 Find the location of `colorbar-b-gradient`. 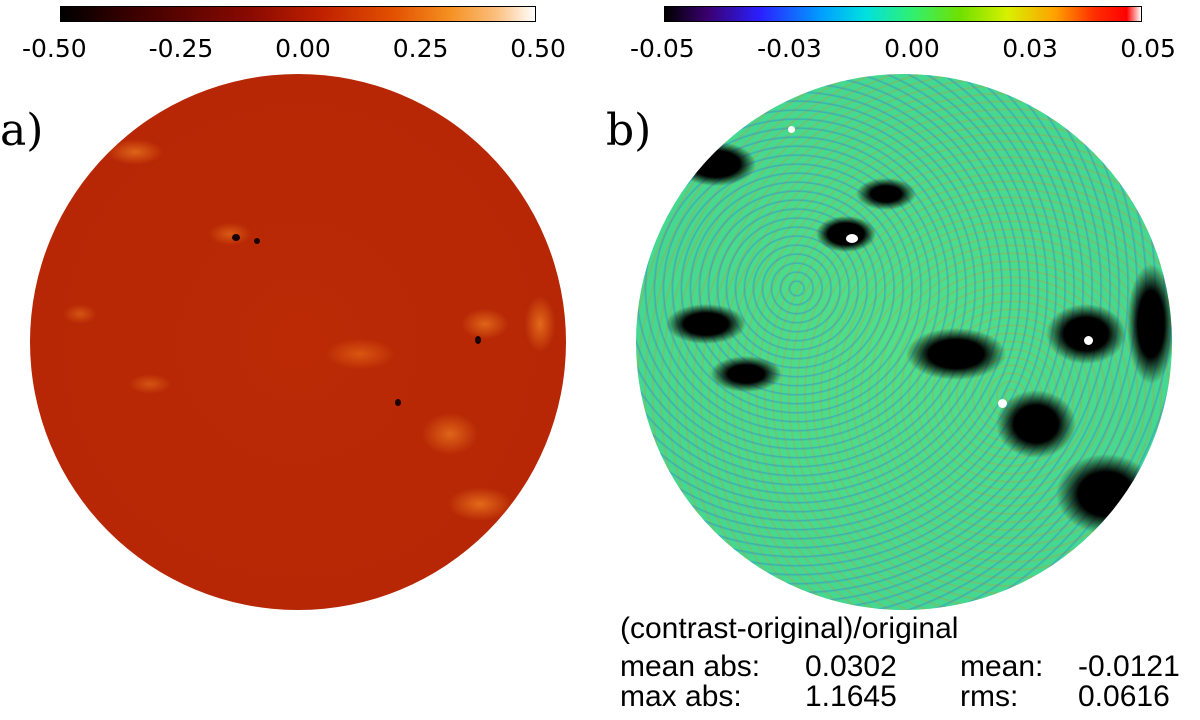

colorbar-b-gradient is located at coordinates (903, 14).